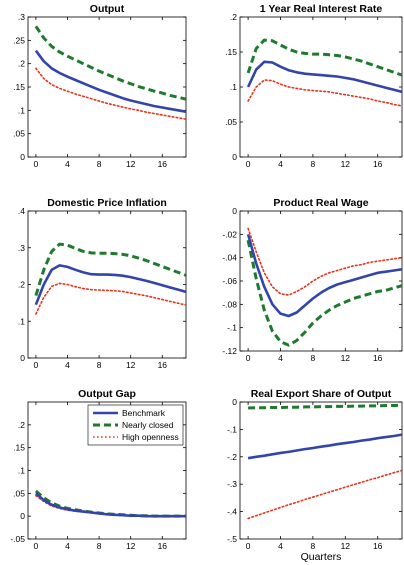  I want to click on panel-title: Real Export Share of Output, so click(321, 394).